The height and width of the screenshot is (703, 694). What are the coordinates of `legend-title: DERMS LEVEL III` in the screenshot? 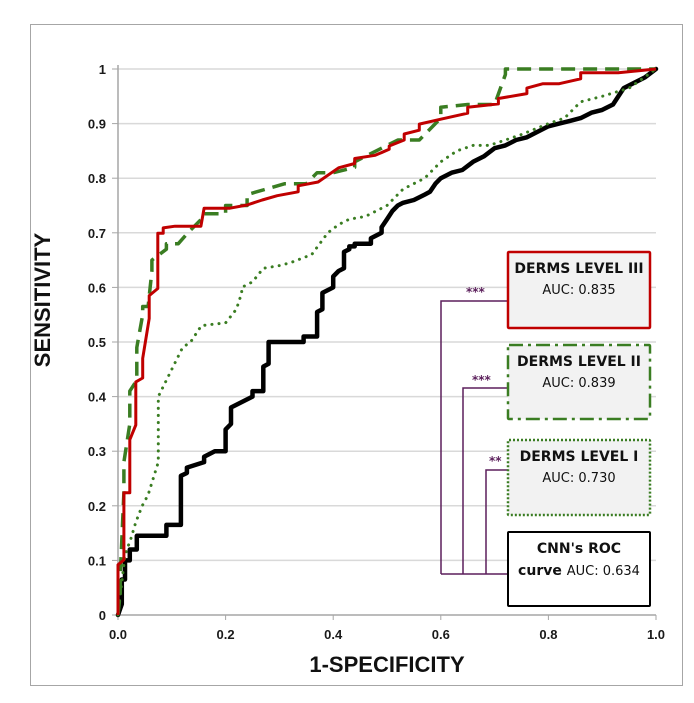 It's located at (578, 269).